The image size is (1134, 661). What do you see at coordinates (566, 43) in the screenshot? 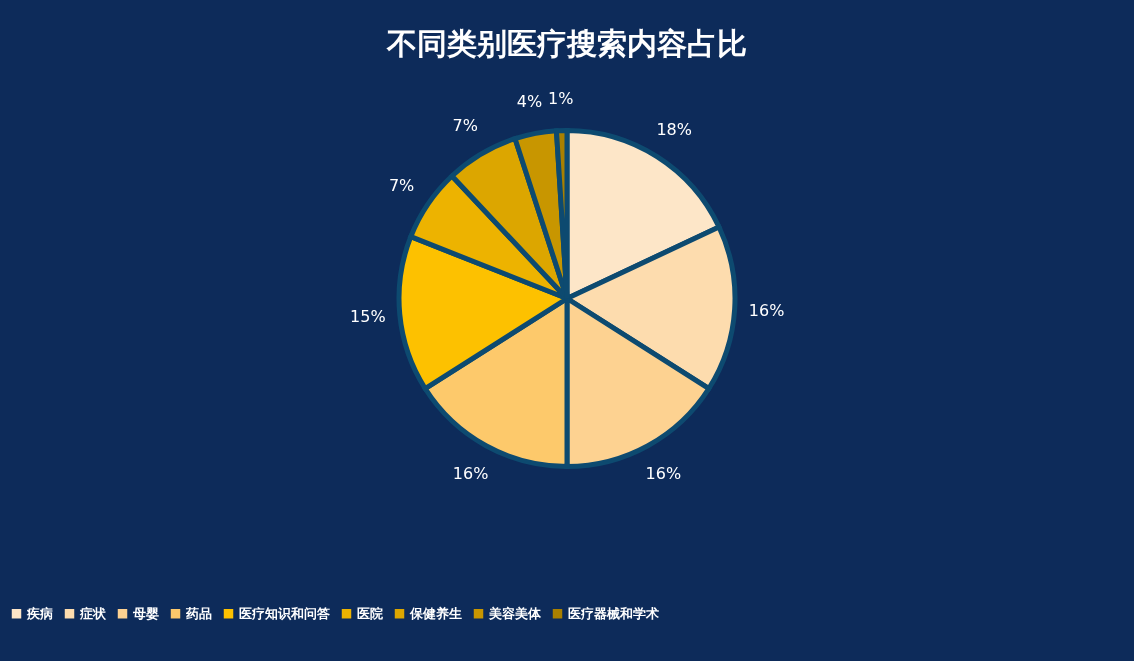
I see `chart-title: 不同类别医疗搜索内容占比` at bounding box center [566, 43].